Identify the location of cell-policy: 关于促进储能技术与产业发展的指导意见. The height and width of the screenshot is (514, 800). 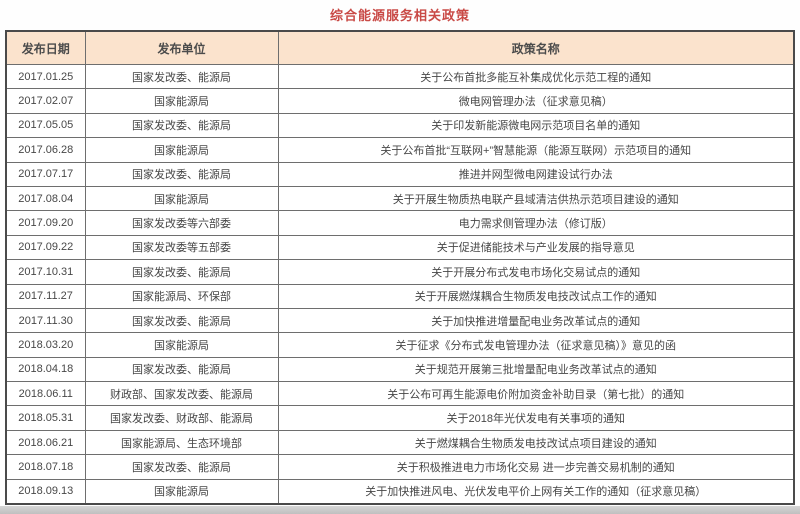
(536, 247).